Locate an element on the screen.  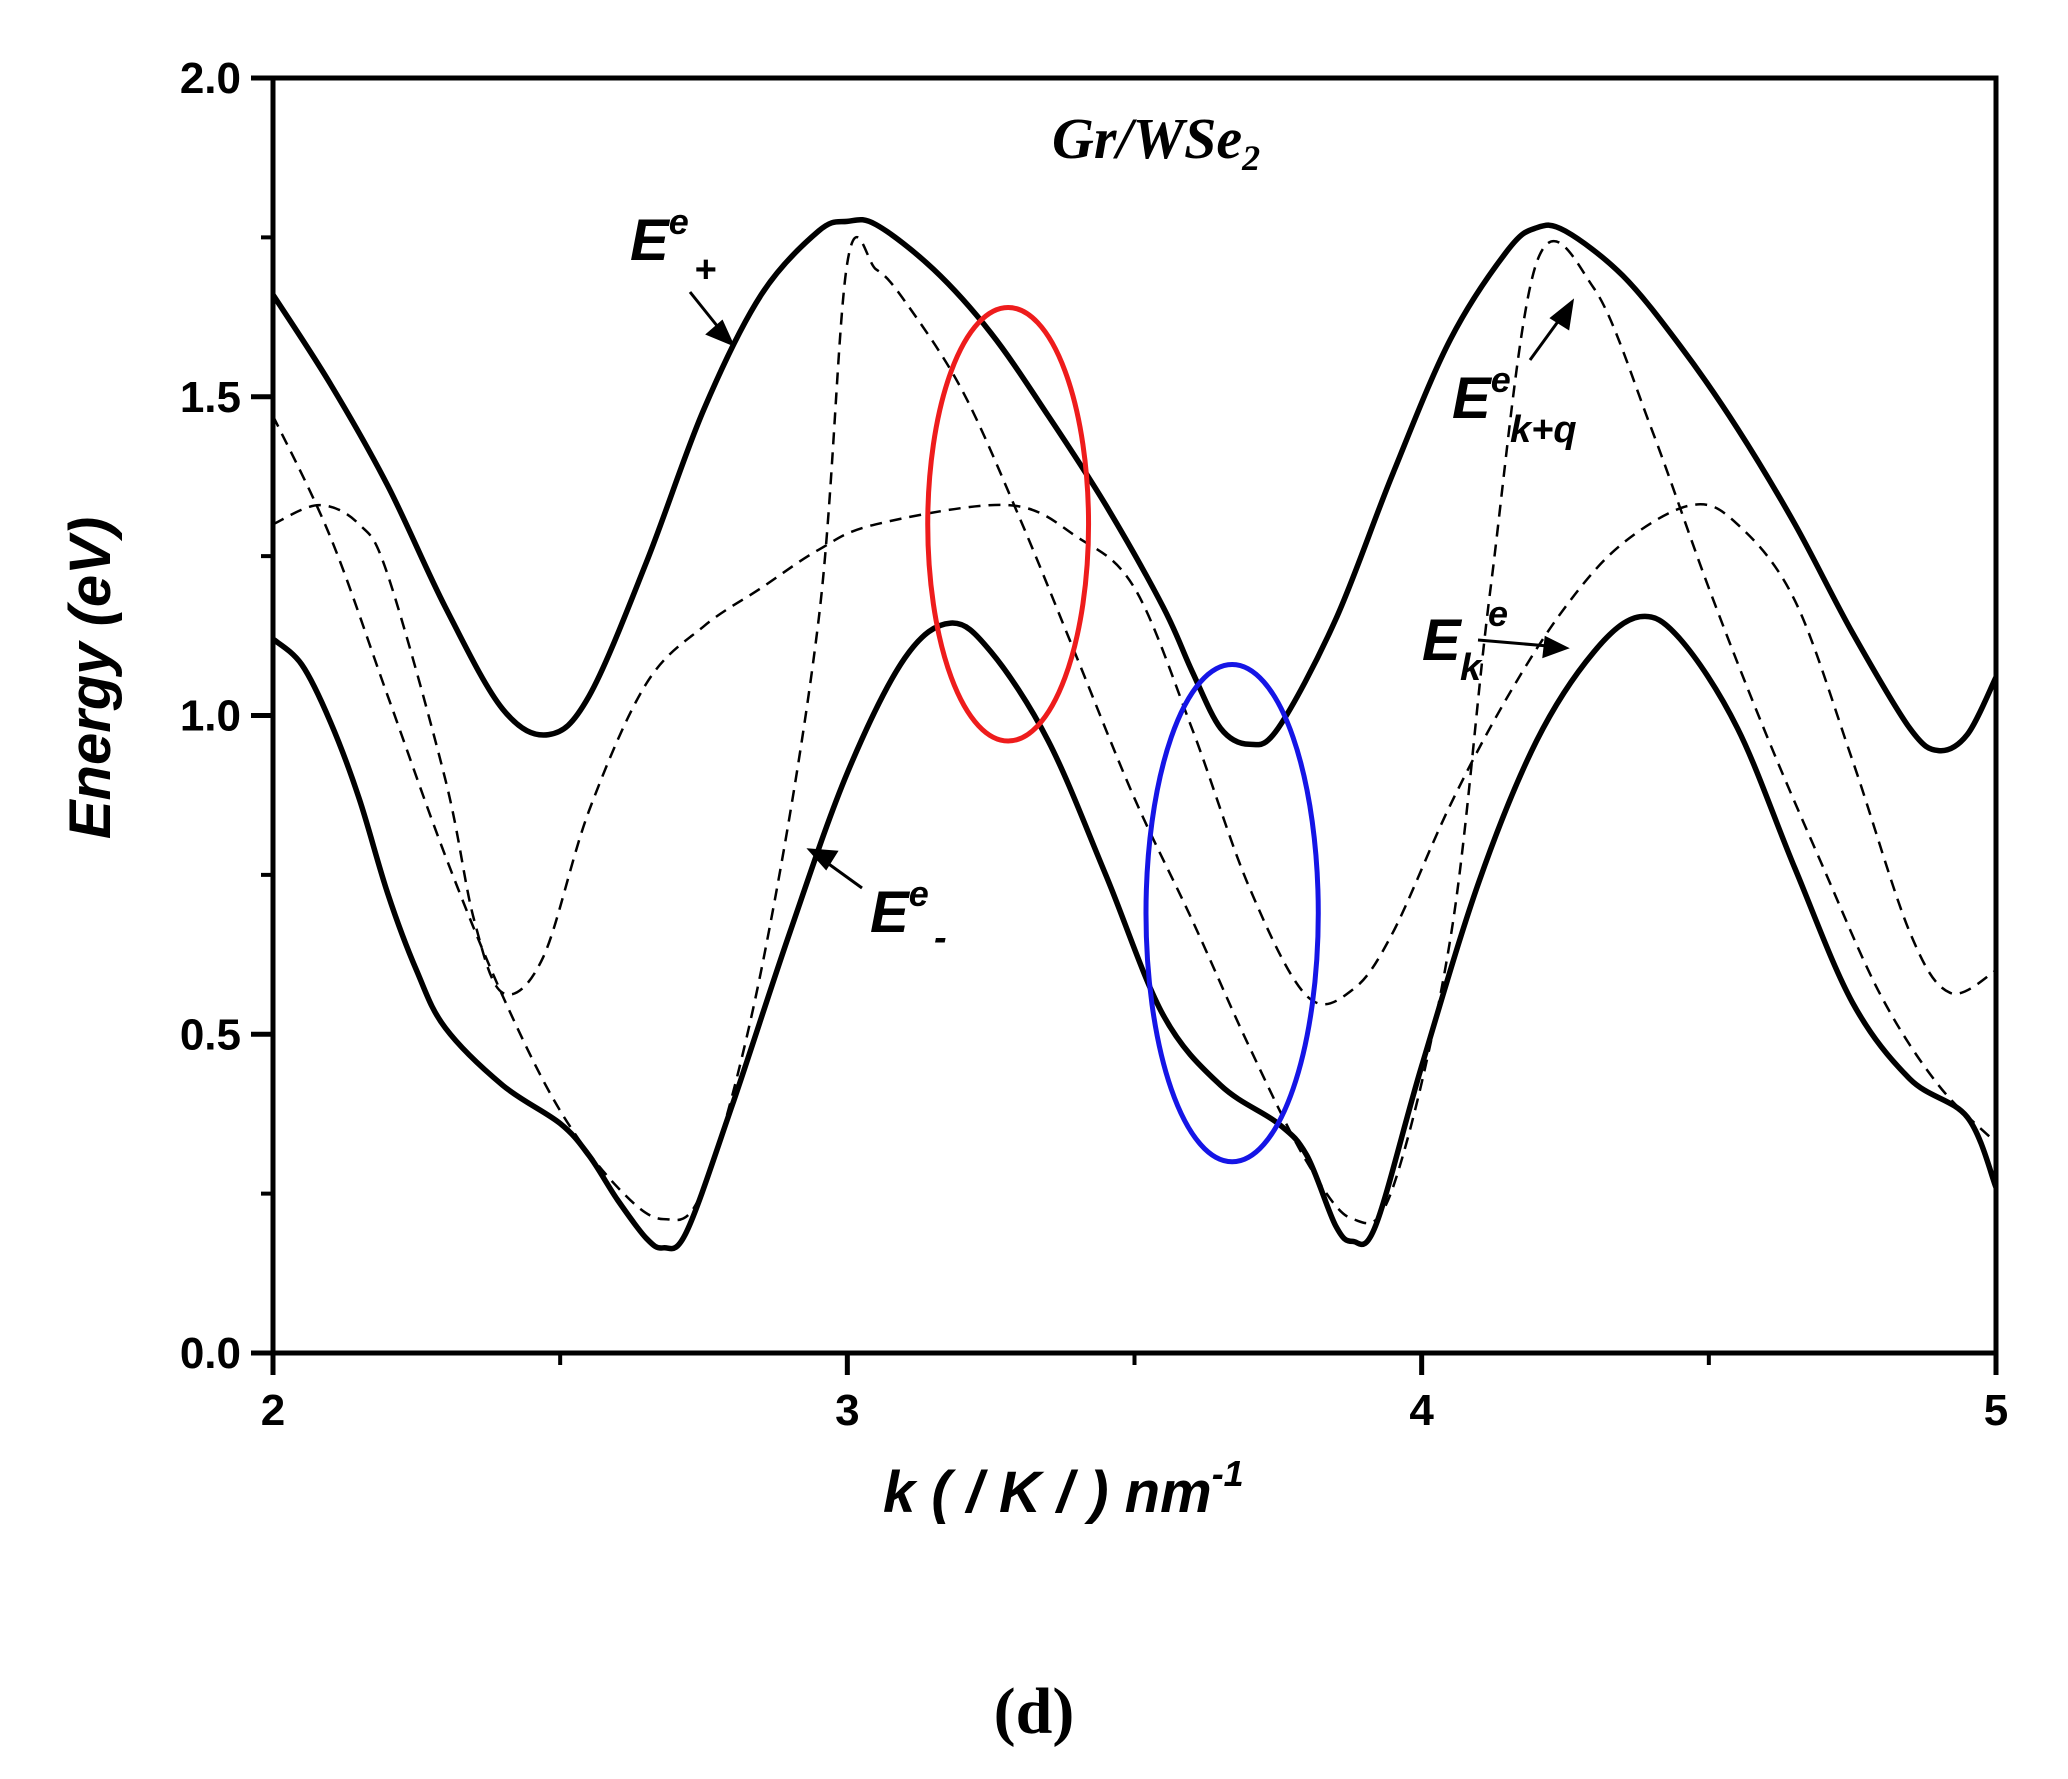
arrow-e-minus is located at coordinates (844, 875).